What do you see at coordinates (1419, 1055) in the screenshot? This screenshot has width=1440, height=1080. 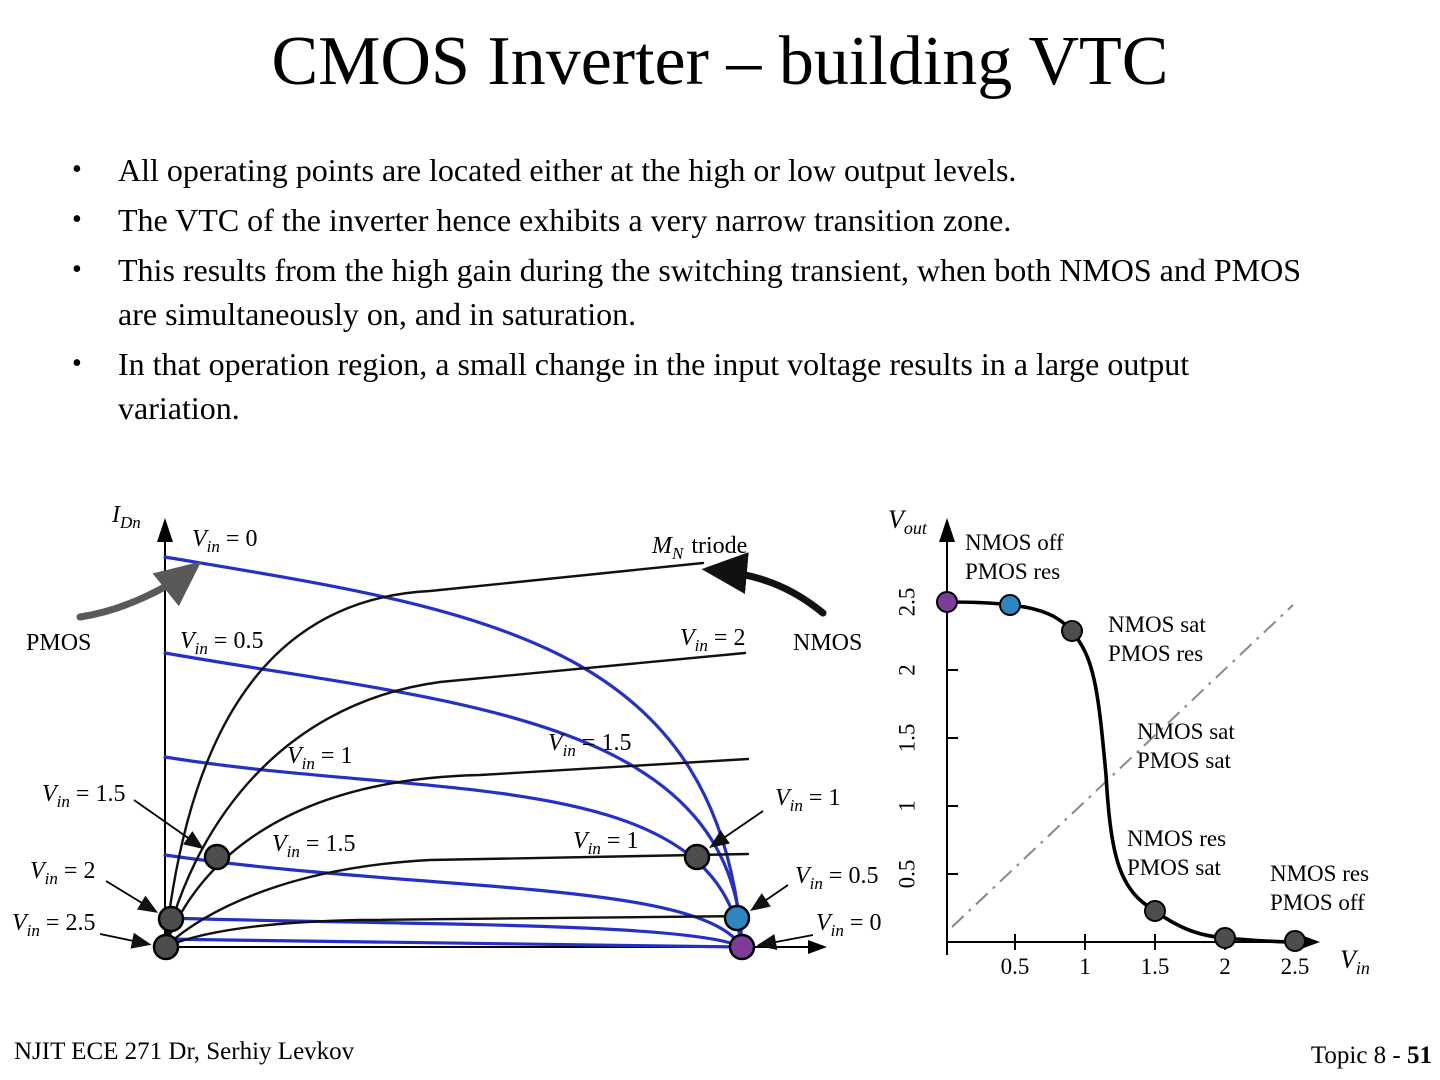 I see `footer-page-number: 51` at bounding box center [1419, 1055].